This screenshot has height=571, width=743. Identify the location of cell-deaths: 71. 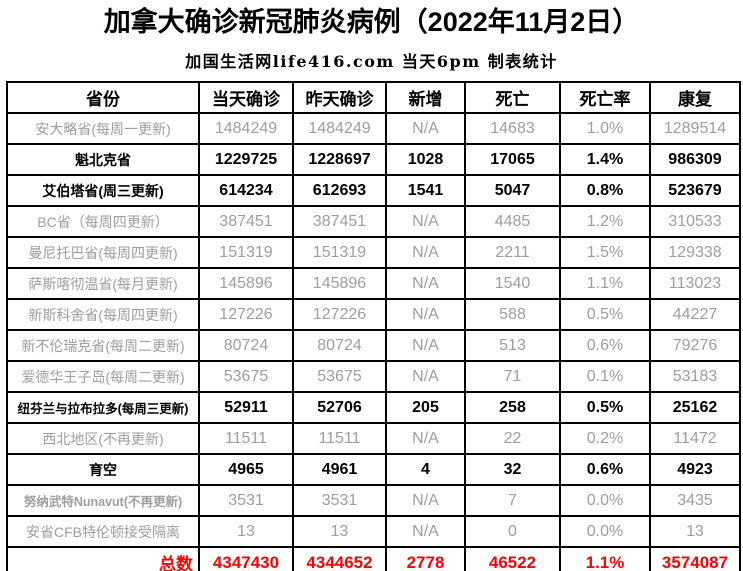
(512, 377).